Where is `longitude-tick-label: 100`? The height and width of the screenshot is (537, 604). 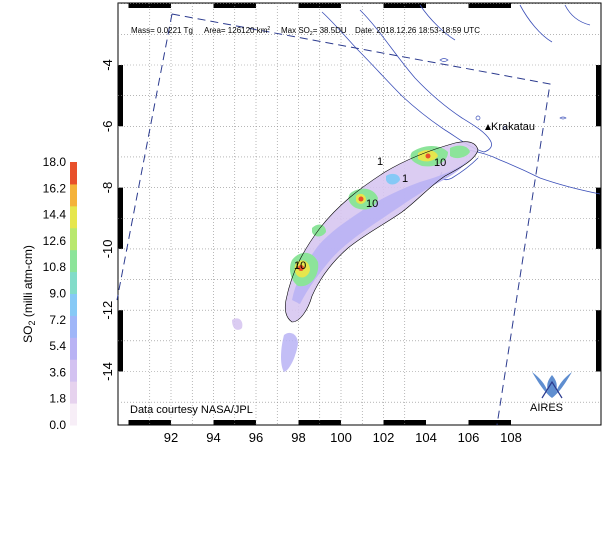 longitude-tick-label: 100 is located at coordinates (341, 437).